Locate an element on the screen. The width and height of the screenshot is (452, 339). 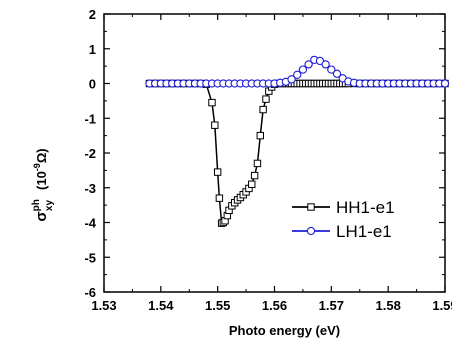
y-tick-label: -5 is located at coordinates (90, 257).